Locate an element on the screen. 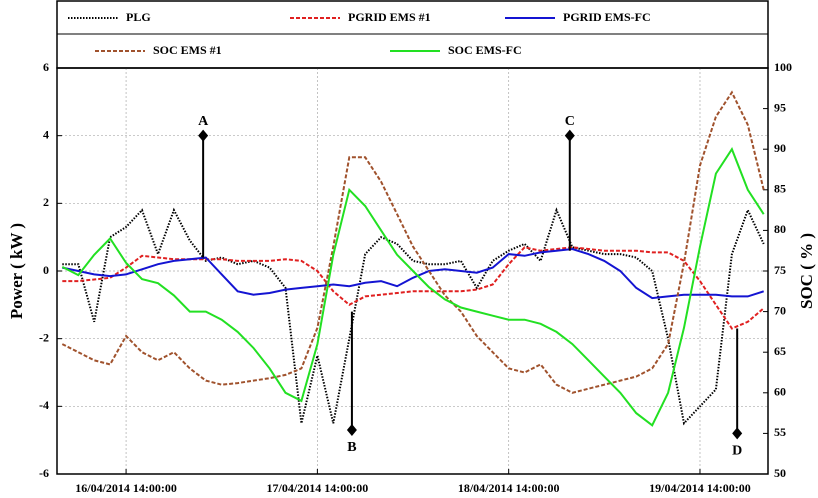 The height and width of the screenshot is (498, 818). y2-tick-label: 70 is located at coordinates (780, 310).